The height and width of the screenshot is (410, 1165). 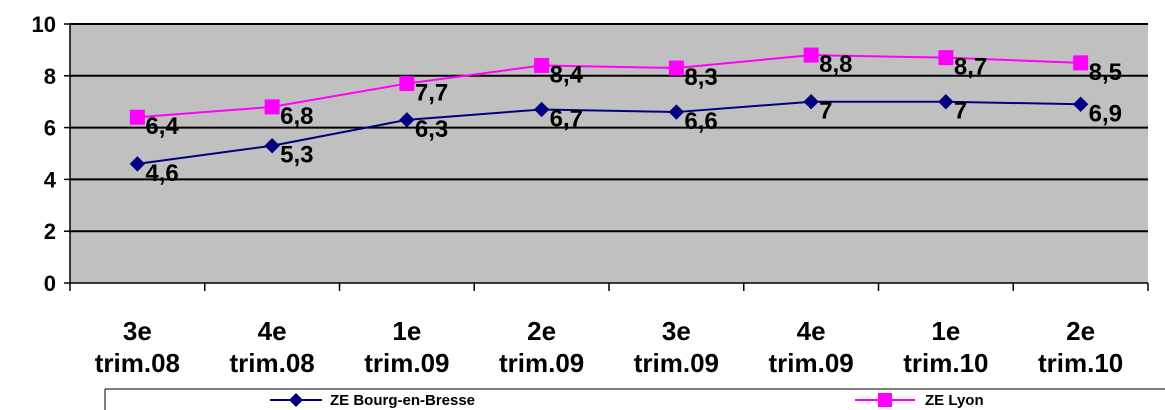 What do you see at coordinates (945, 347) in the screenshot?
I see `x-tick-label: 1e trim.10` at bounding box center [945, 347].